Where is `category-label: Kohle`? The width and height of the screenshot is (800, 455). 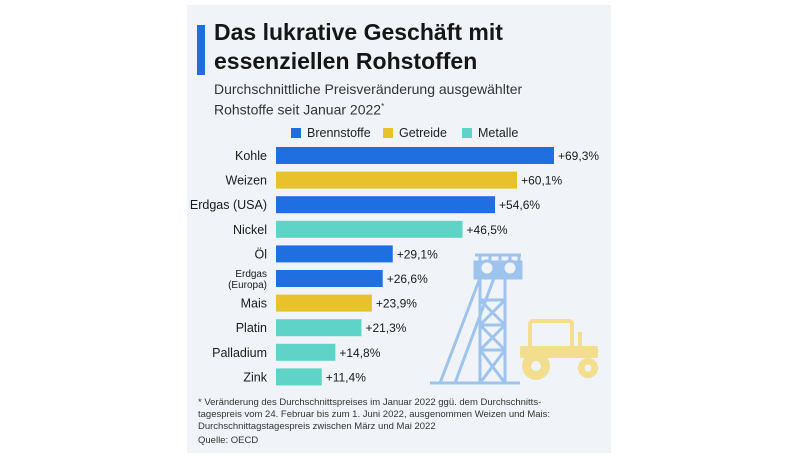
category-label: Kohle is located at coordinates (251, 156).